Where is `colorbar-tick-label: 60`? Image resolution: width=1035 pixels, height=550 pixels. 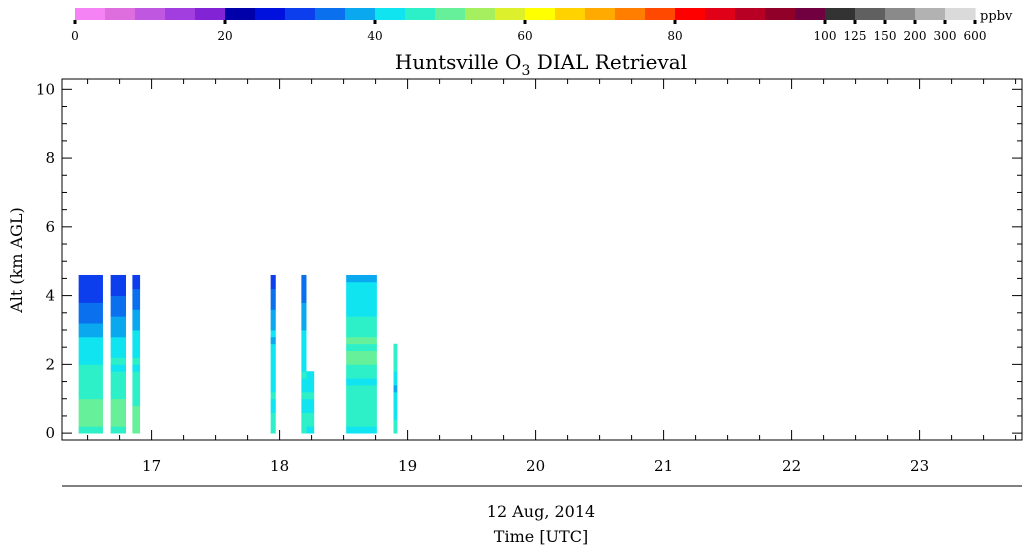
colorbar-tick-label: 60 is located at coordinates (524, 36).